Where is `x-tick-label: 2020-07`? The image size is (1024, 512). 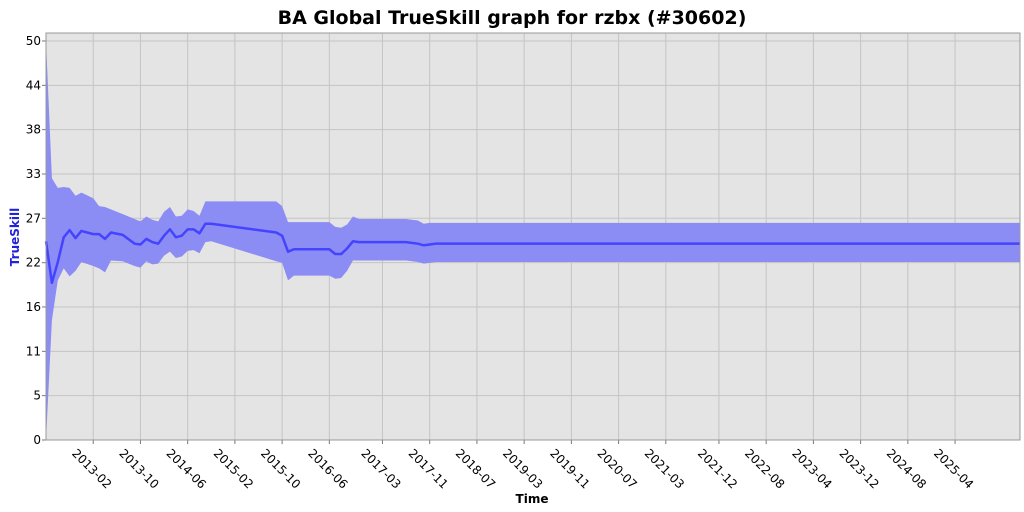
x-tick-label: 2020-07 is located at coordinates (616, 468).